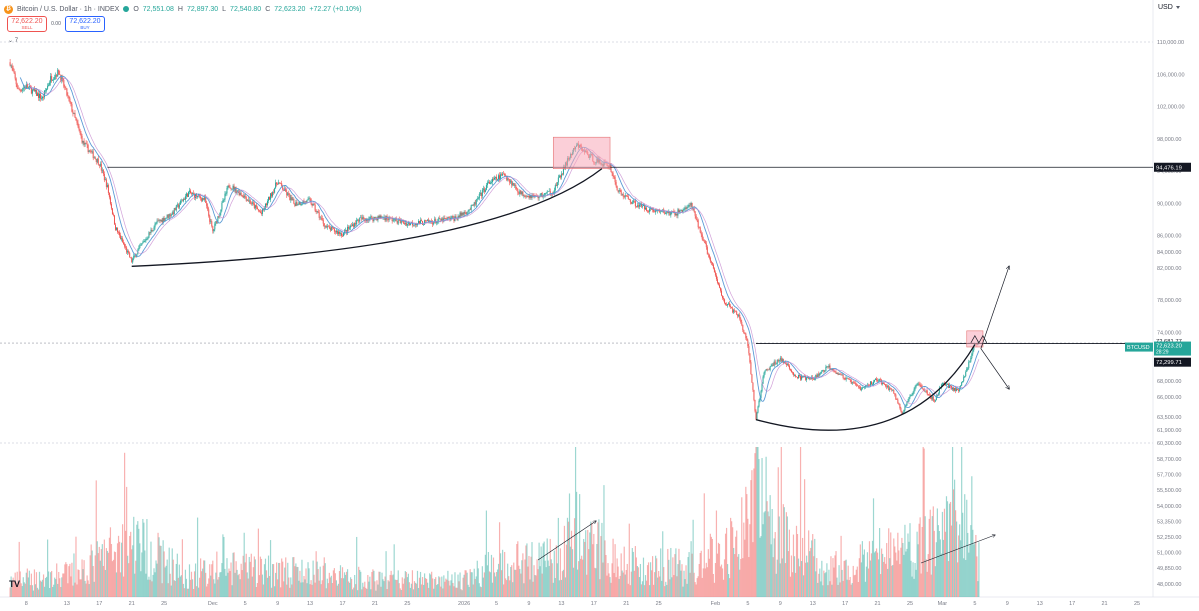 Image resolution: width=1199 pixels, height=611 pixels. What do you see at coordinates (1169, 7) in the screenshot?
I see `currency-selector: USD` at bounding box center [1169, 7].